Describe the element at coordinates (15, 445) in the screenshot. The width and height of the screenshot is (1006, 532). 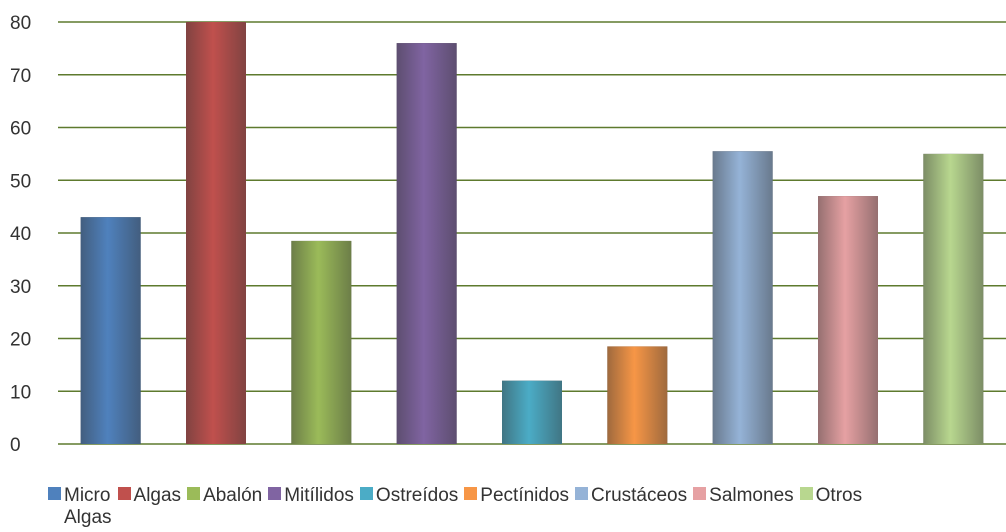
I see `y-tick-label: 0` at that location.